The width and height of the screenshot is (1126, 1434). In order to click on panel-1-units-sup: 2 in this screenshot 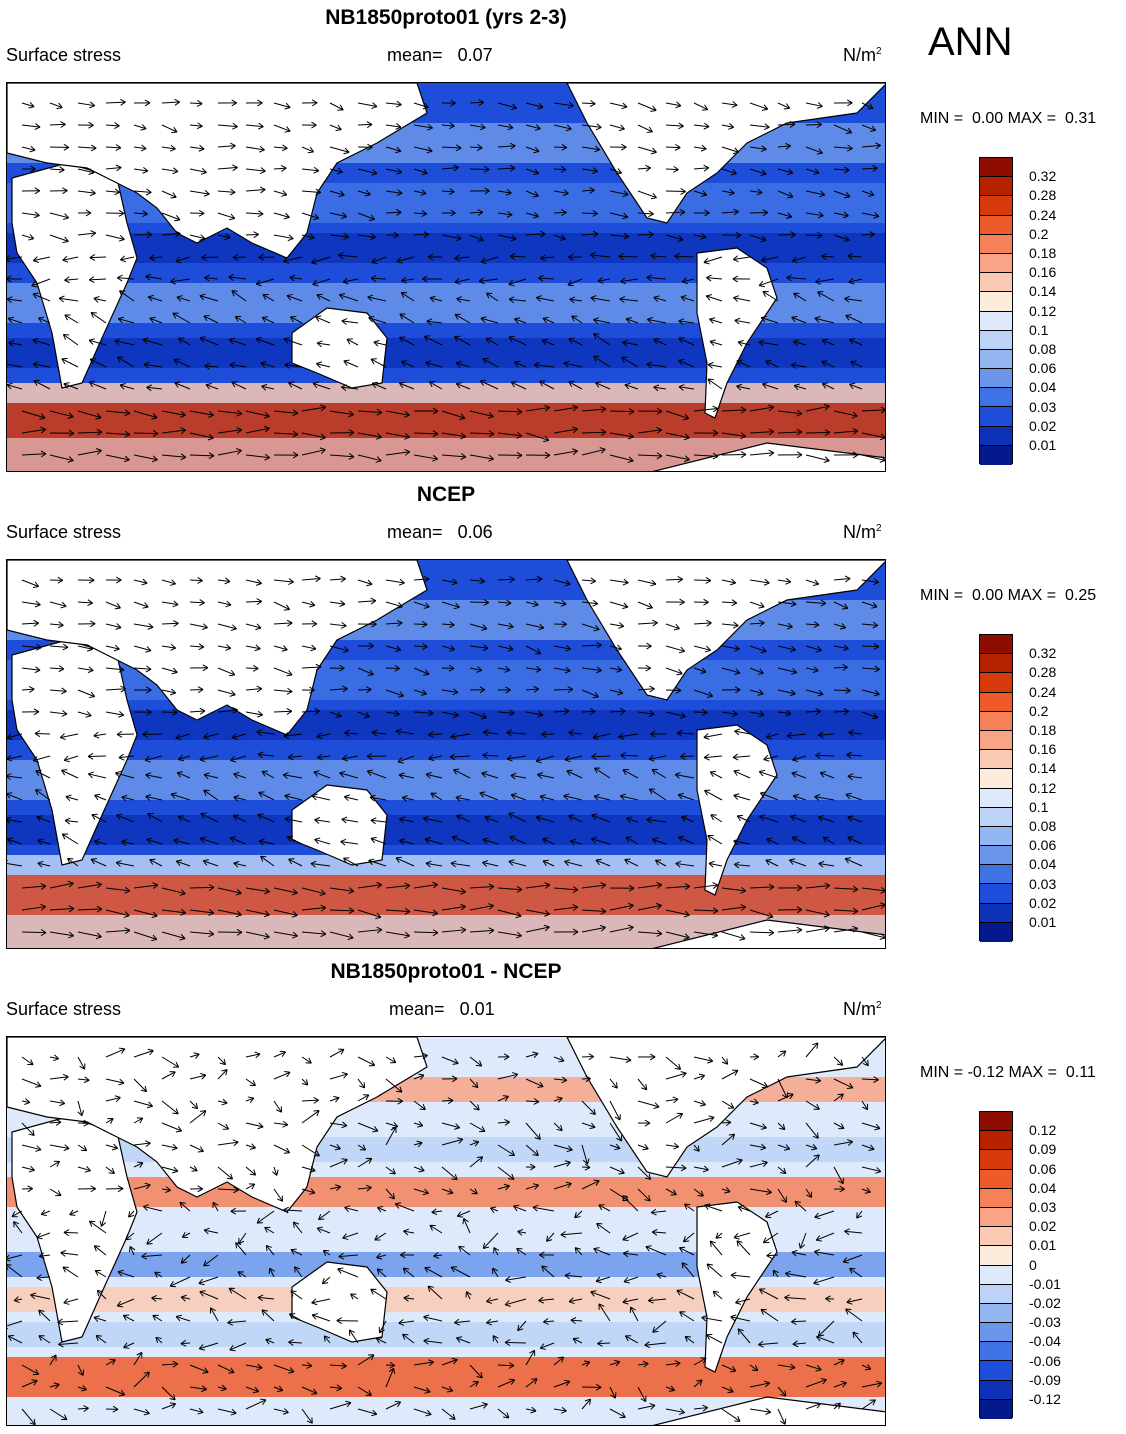, I will do `click(879, 51)`.